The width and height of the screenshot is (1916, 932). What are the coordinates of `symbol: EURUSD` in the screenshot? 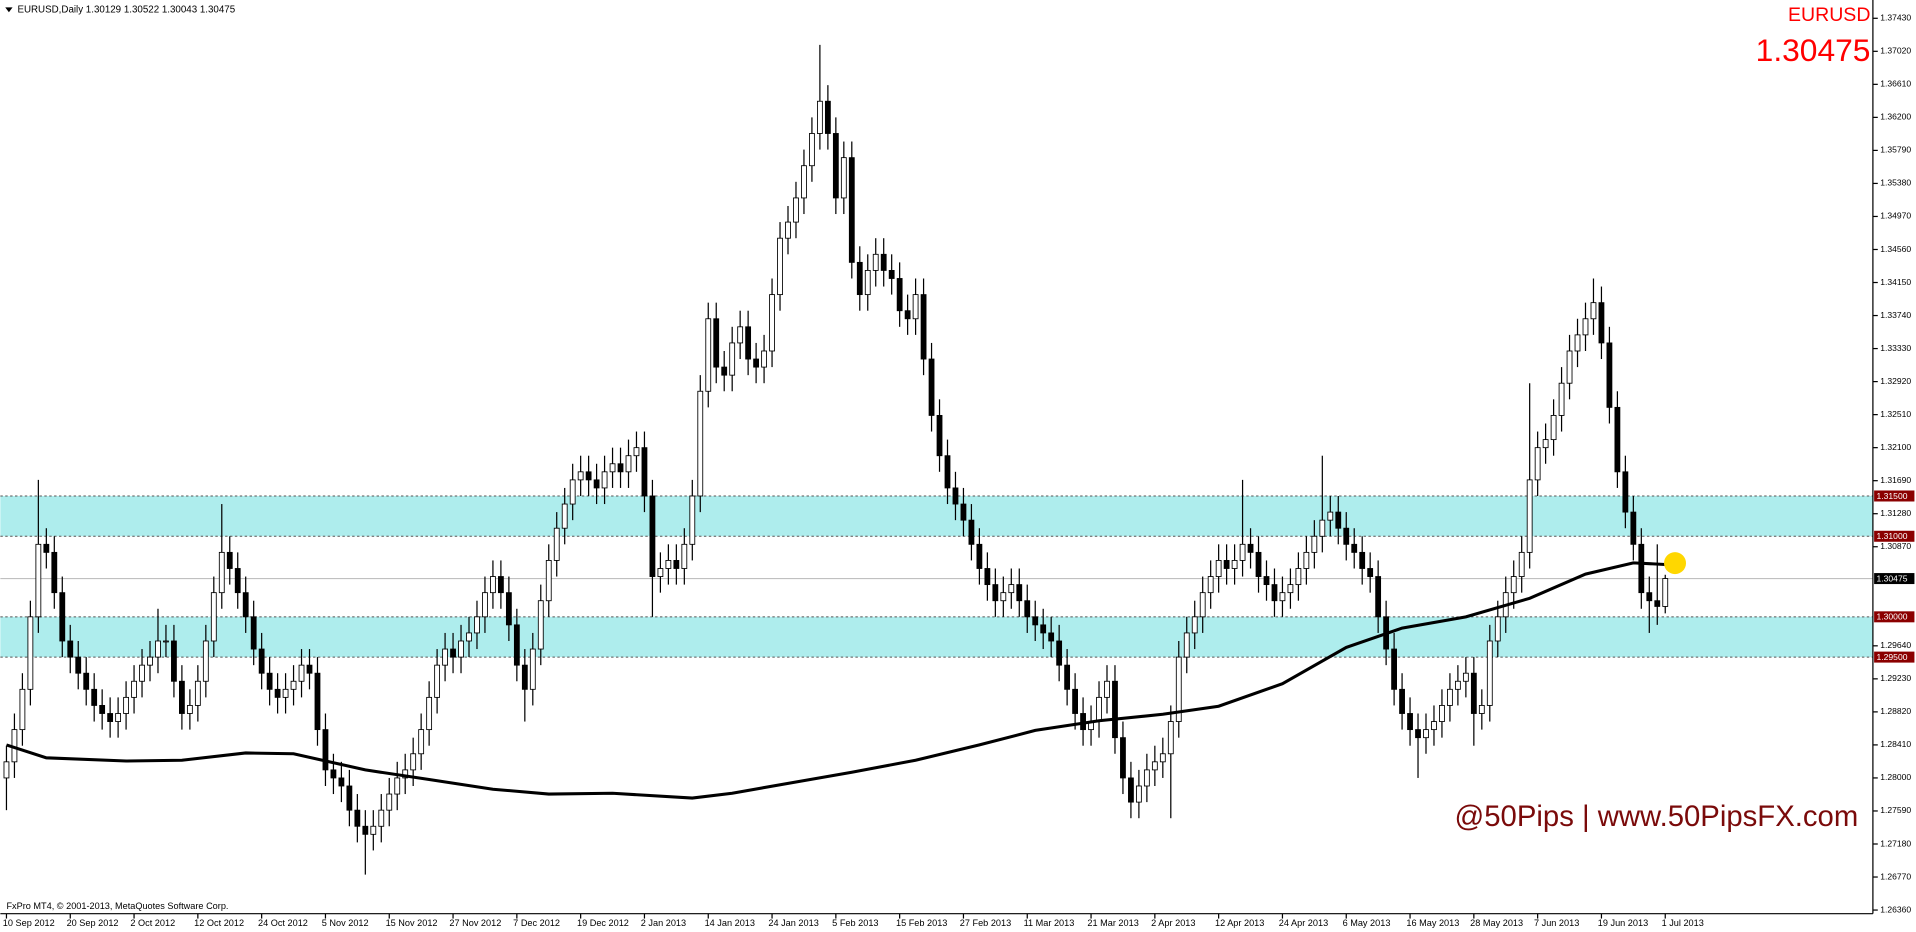 It's located at (1829, 15).